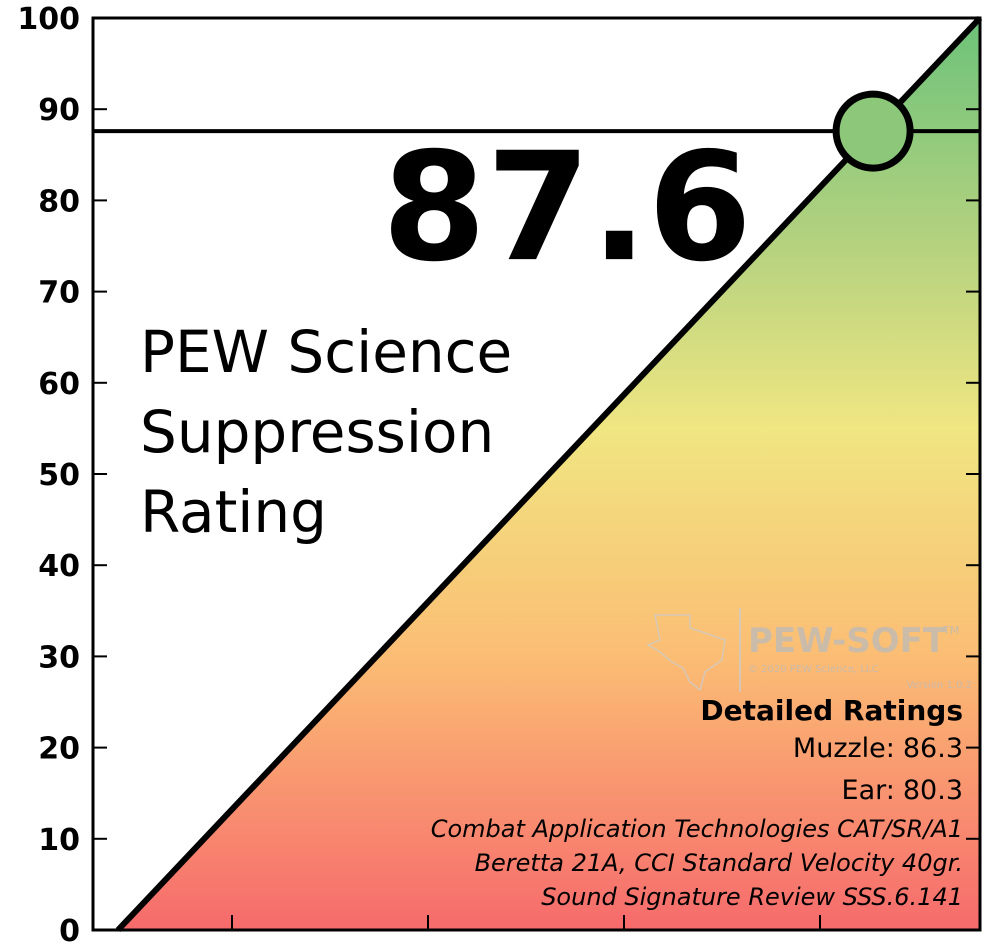 The height and width of the screenshot is (948, 986). I want to click on y-tick-label: 40, so click(59, 566).